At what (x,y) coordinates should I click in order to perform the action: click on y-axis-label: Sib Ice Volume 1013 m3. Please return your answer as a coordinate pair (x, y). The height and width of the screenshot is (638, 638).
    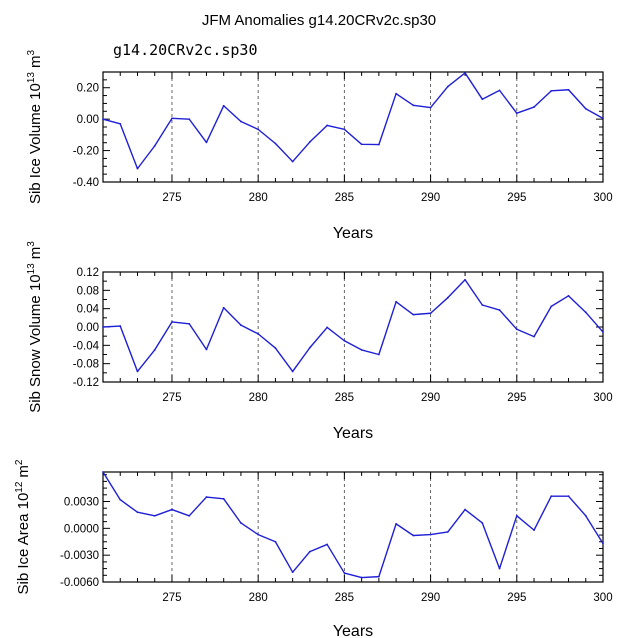
    Looking at the image, I should click on (35, 127).